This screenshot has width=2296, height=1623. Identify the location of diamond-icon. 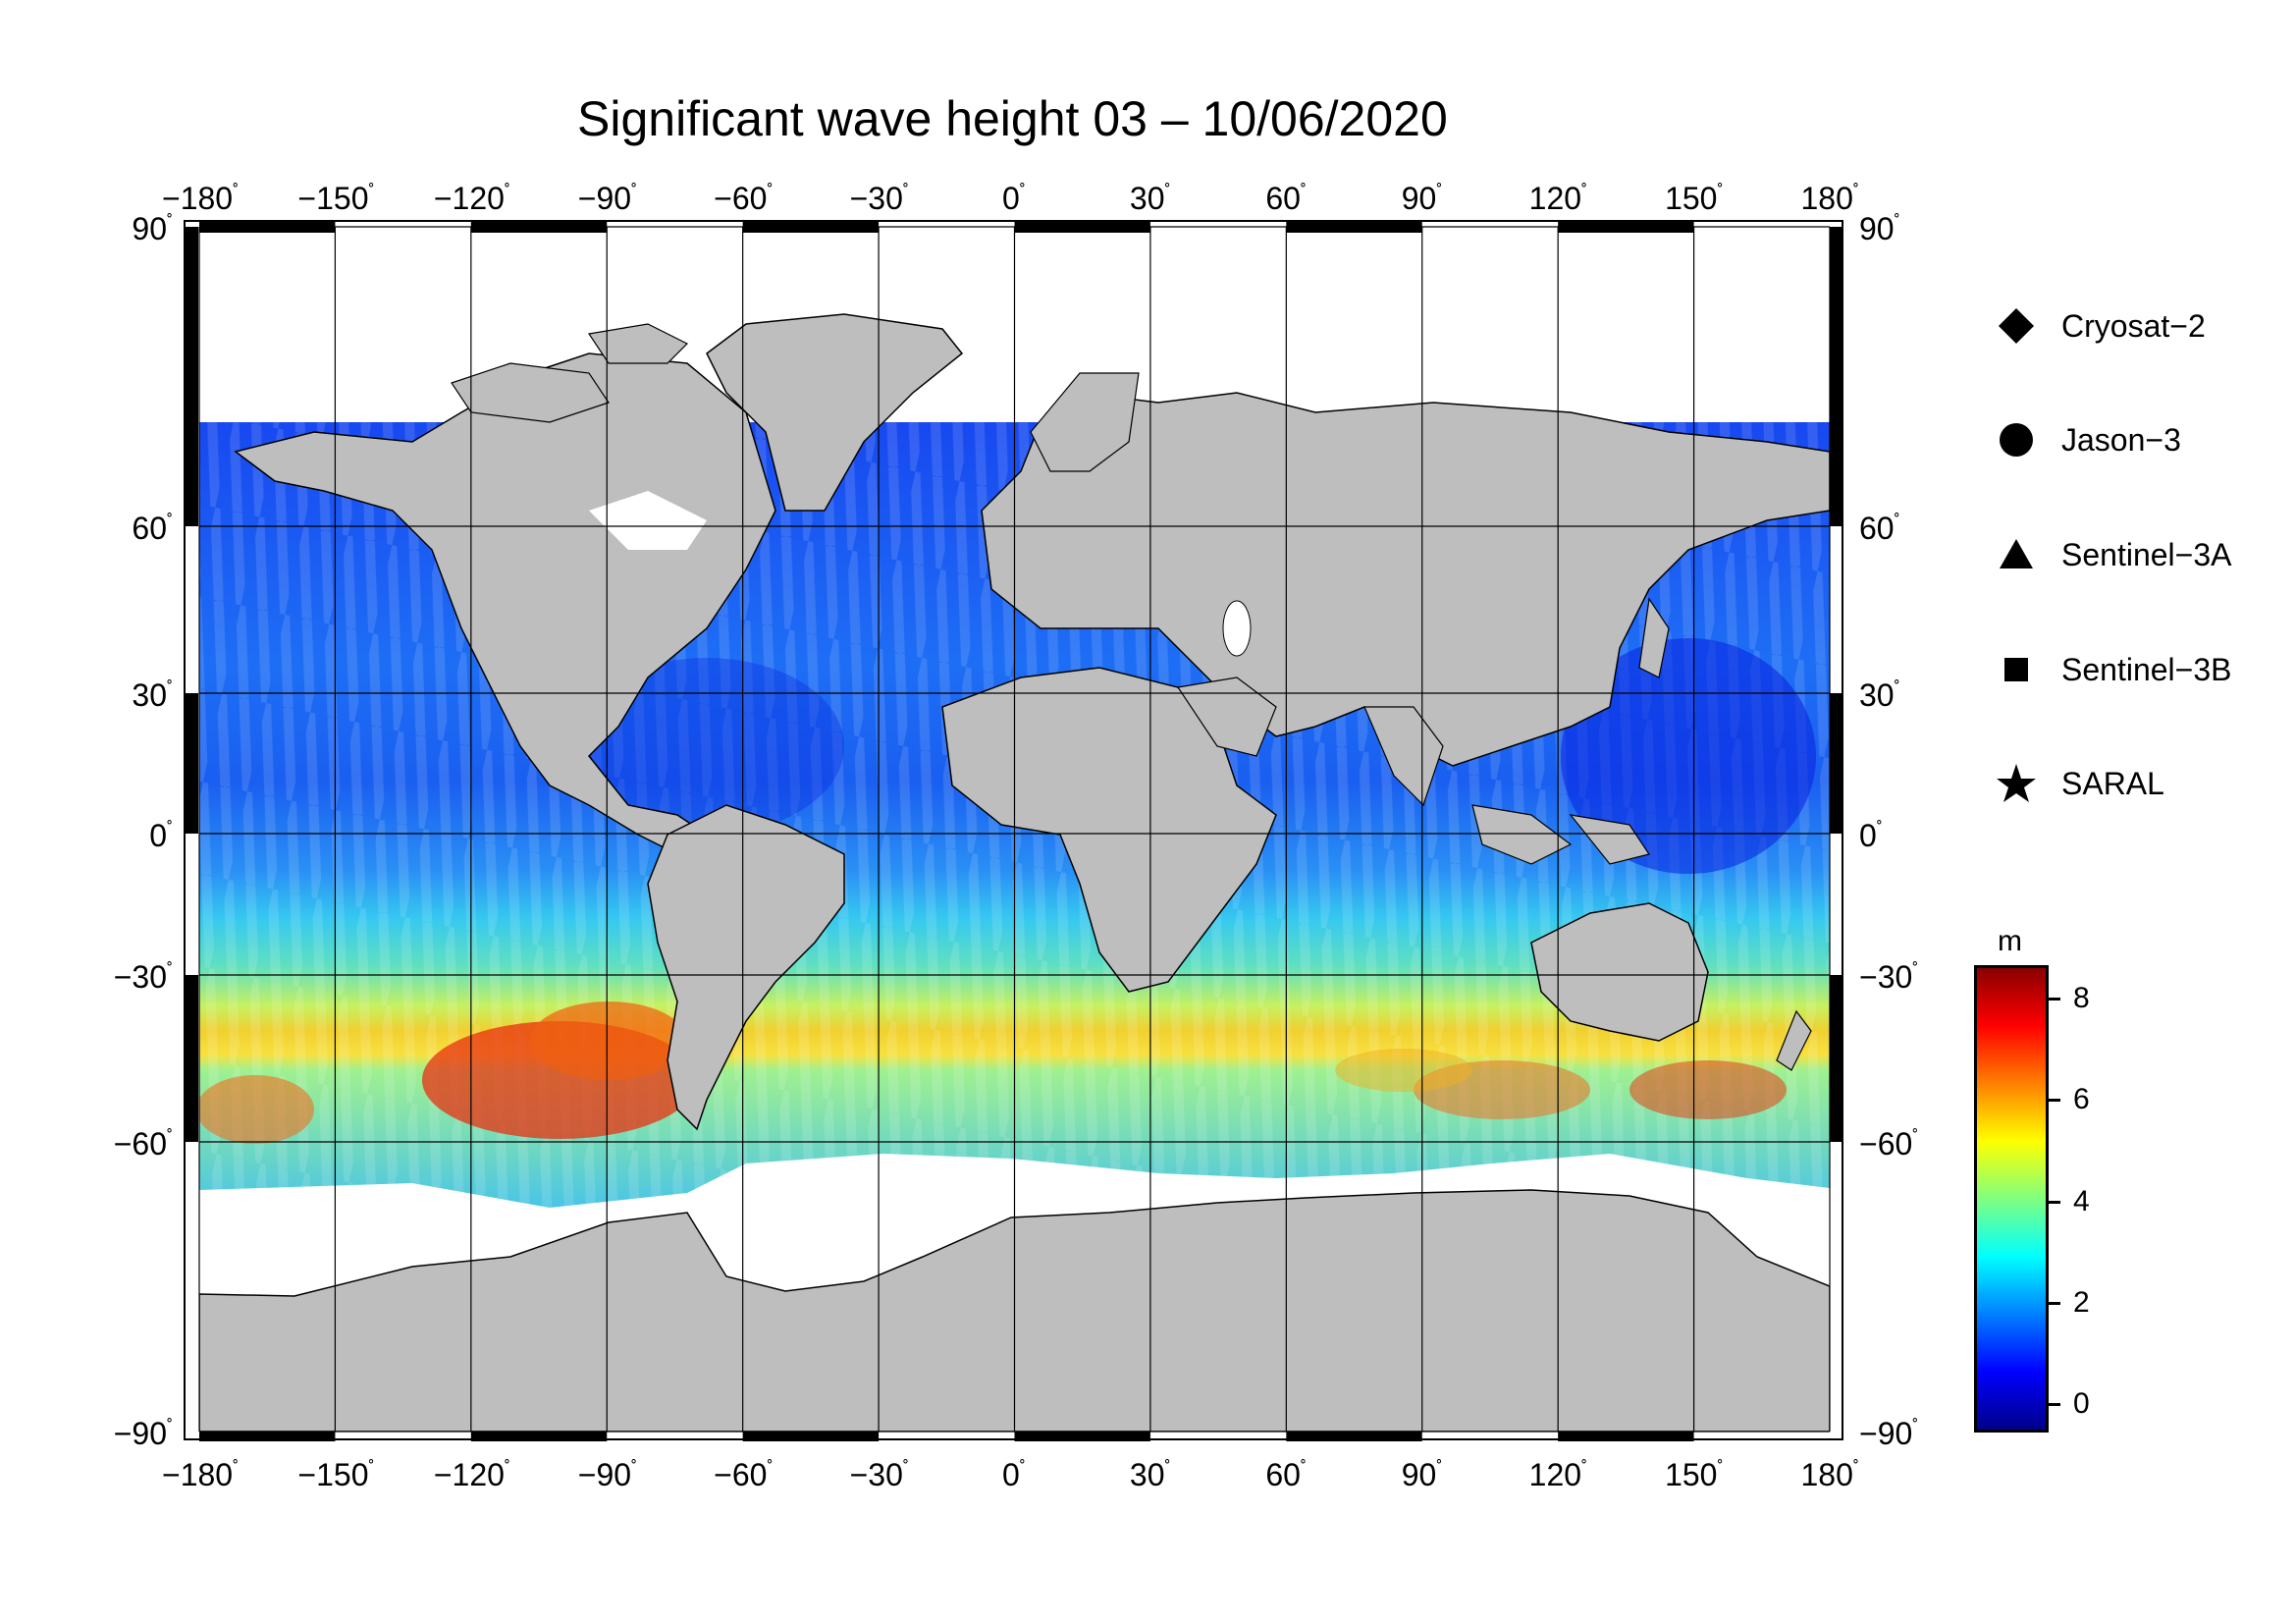
(2016, 326).